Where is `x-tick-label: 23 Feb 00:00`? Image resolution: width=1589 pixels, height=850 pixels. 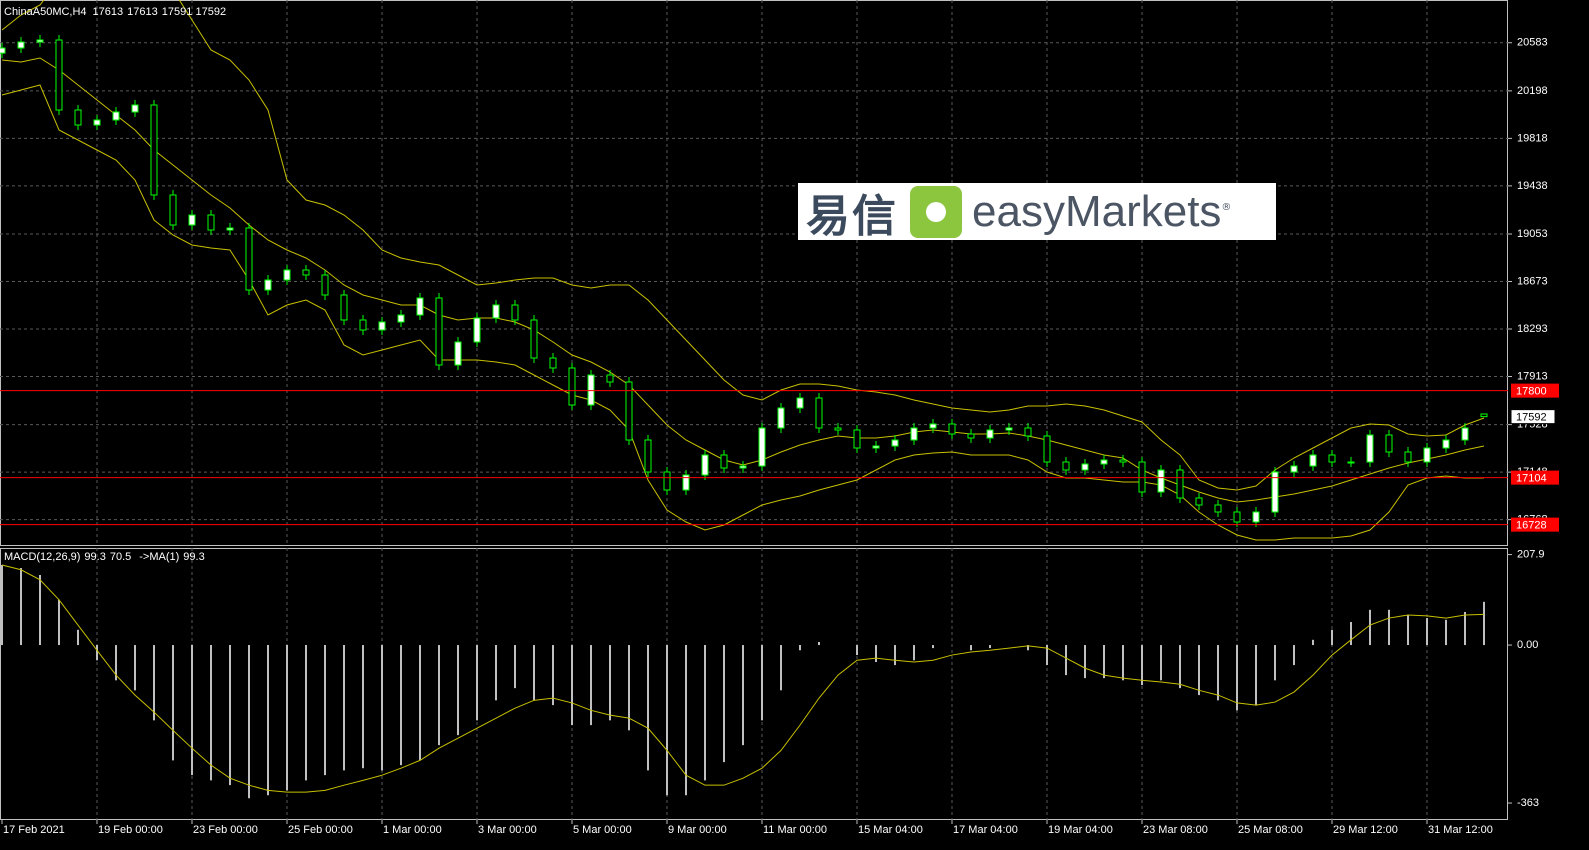 x-tick-label: 23 Feb 00:00 is located at coordinates (225, 830).